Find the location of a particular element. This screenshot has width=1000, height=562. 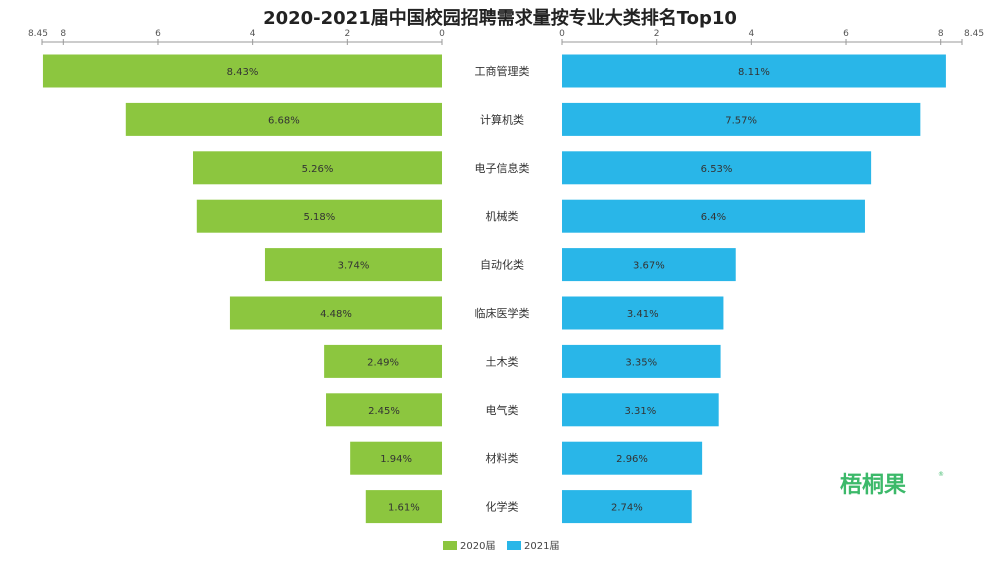

left-tick-label: 2 is located at coordinates (347, 34).